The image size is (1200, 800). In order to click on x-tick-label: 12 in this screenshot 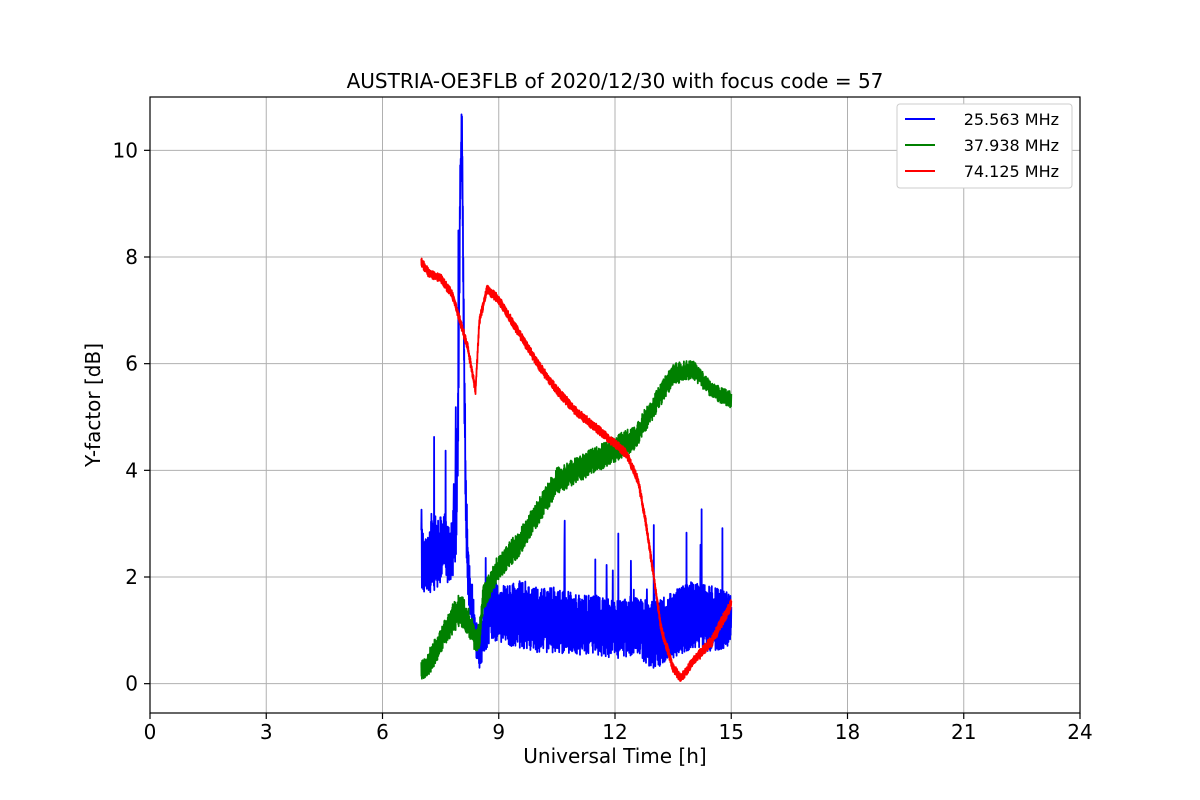, I will do `click(614, 732)`.